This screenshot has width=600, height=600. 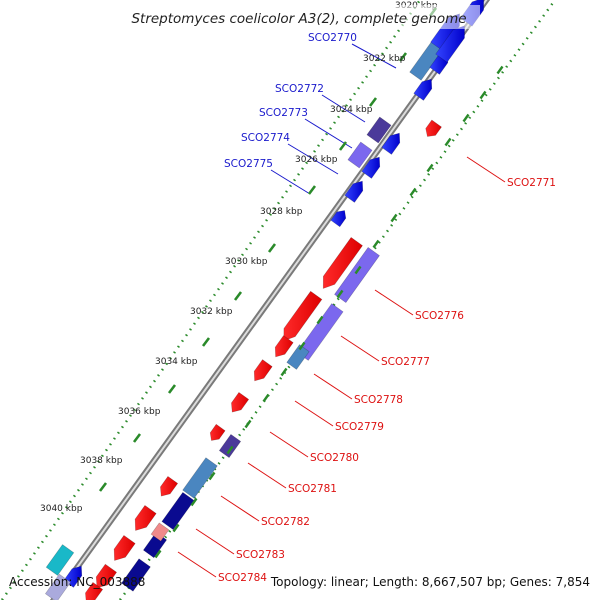 What do you see at coordinates (299, 89) in the screenshot?
I see `gene-label-forward: SCO2772` at bounding box center [299, 89].